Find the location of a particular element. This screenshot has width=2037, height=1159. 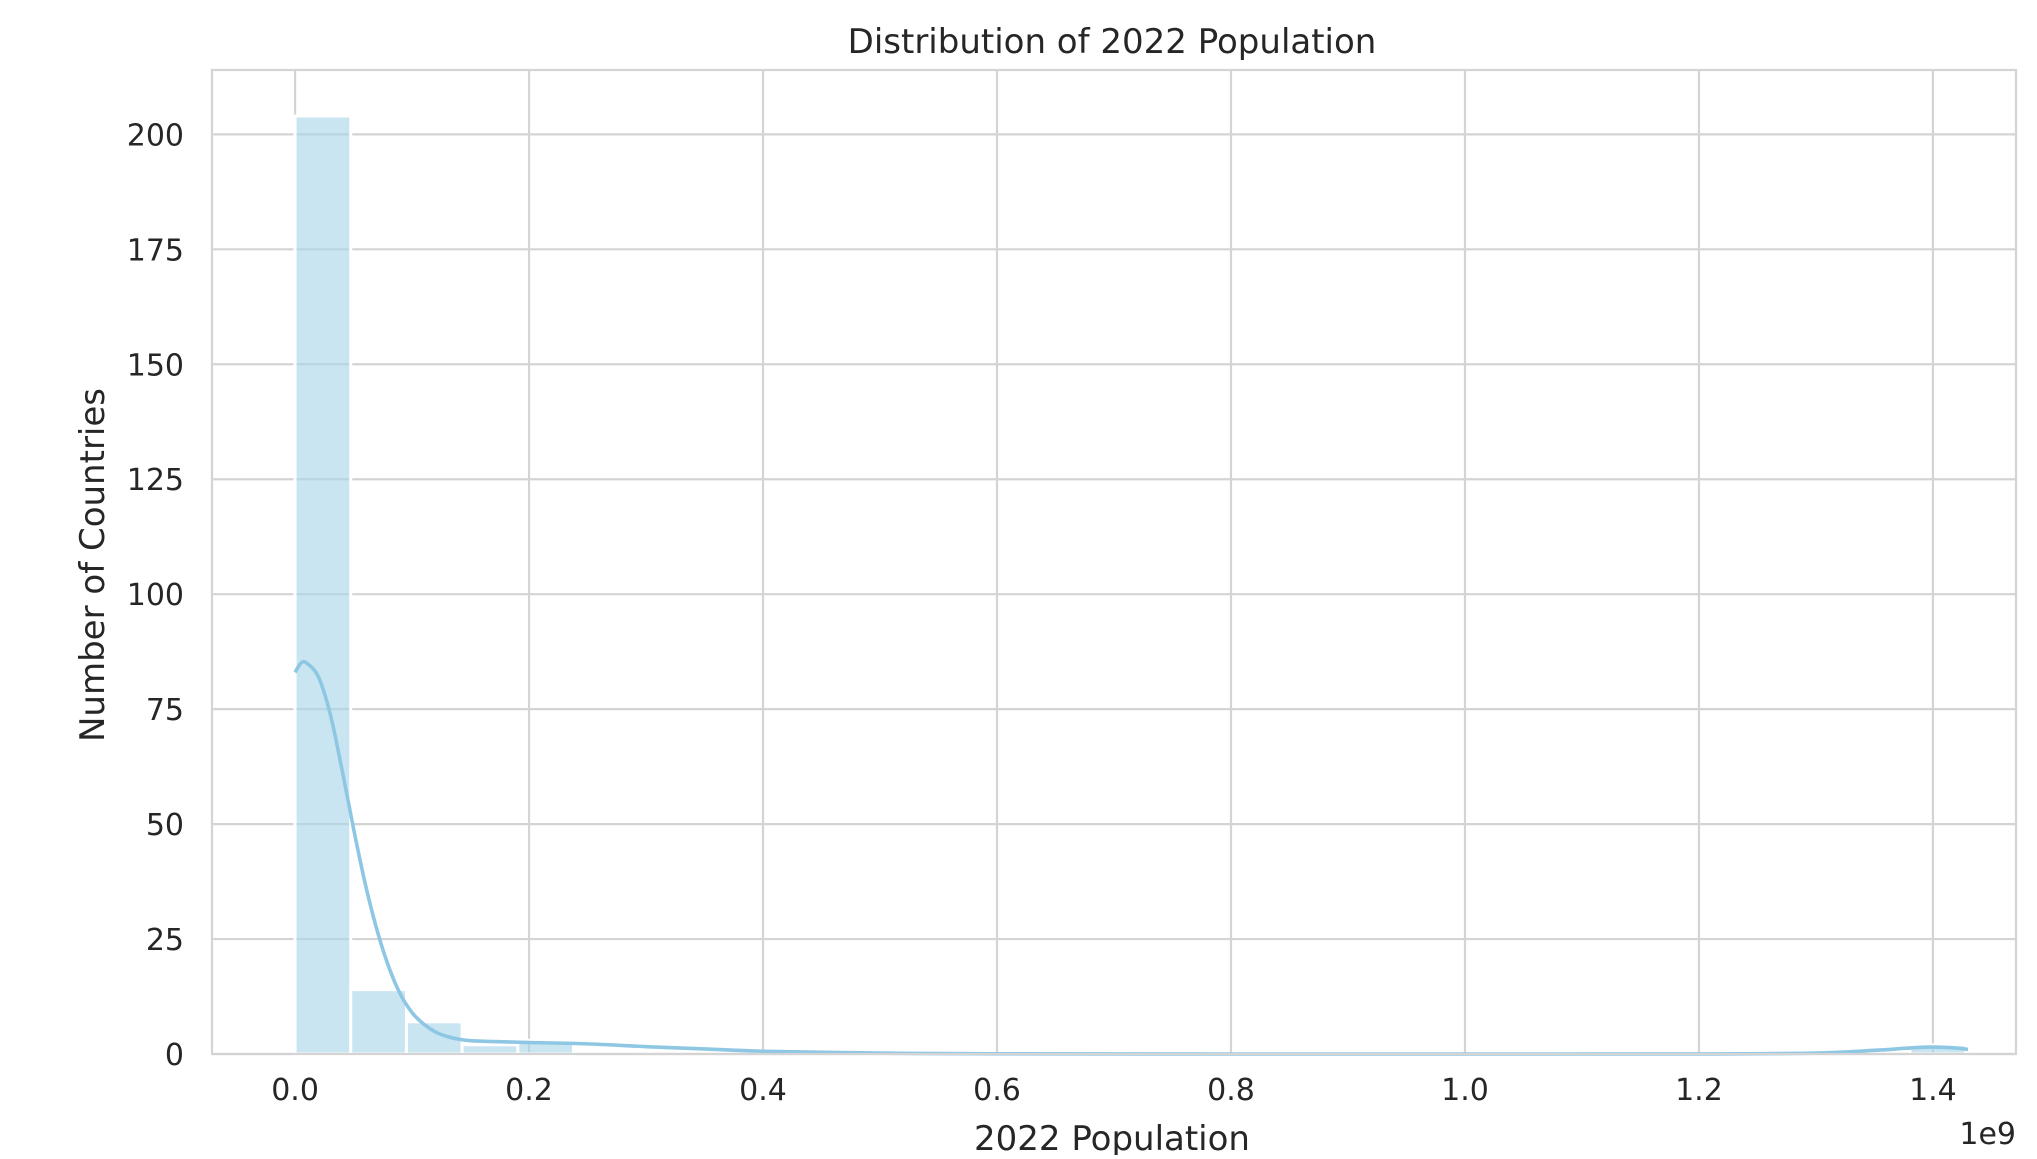

x-axis-label: 2022 Population is located at coordinates (1112, 1137).